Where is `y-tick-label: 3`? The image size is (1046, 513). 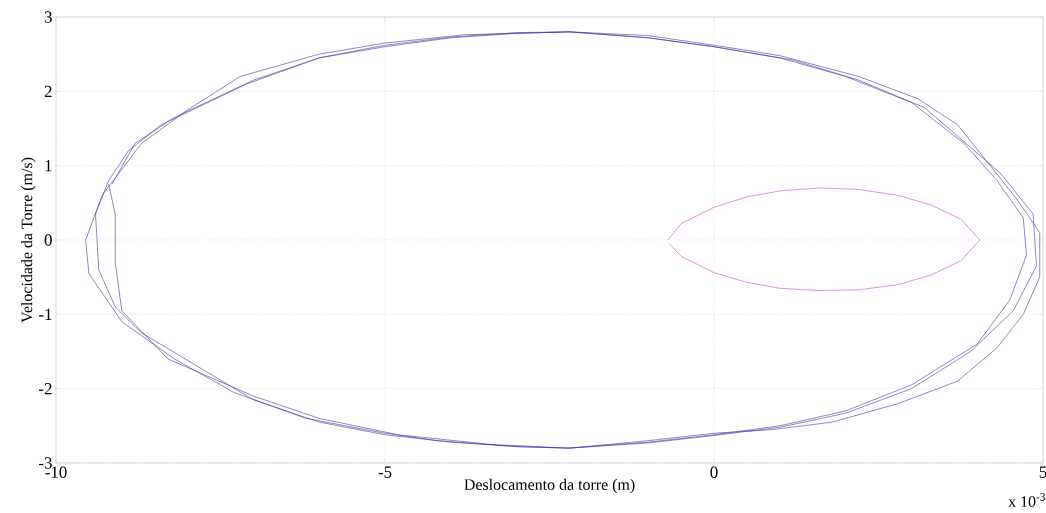
y-tick-label: 3 is located at coordinates (48, 17).